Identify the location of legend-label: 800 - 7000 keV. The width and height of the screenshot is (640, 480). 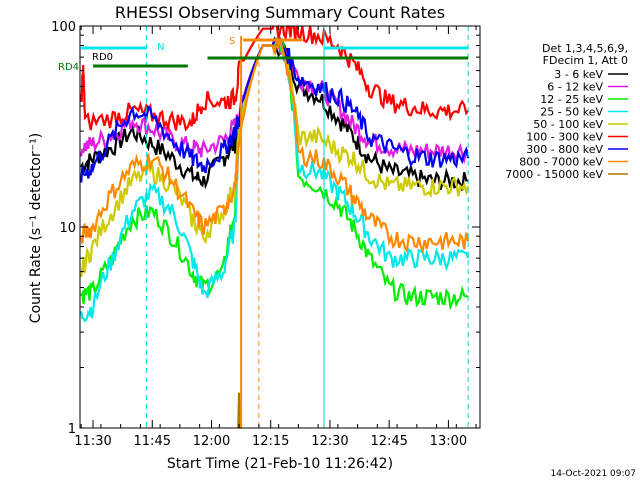
(561, 162).